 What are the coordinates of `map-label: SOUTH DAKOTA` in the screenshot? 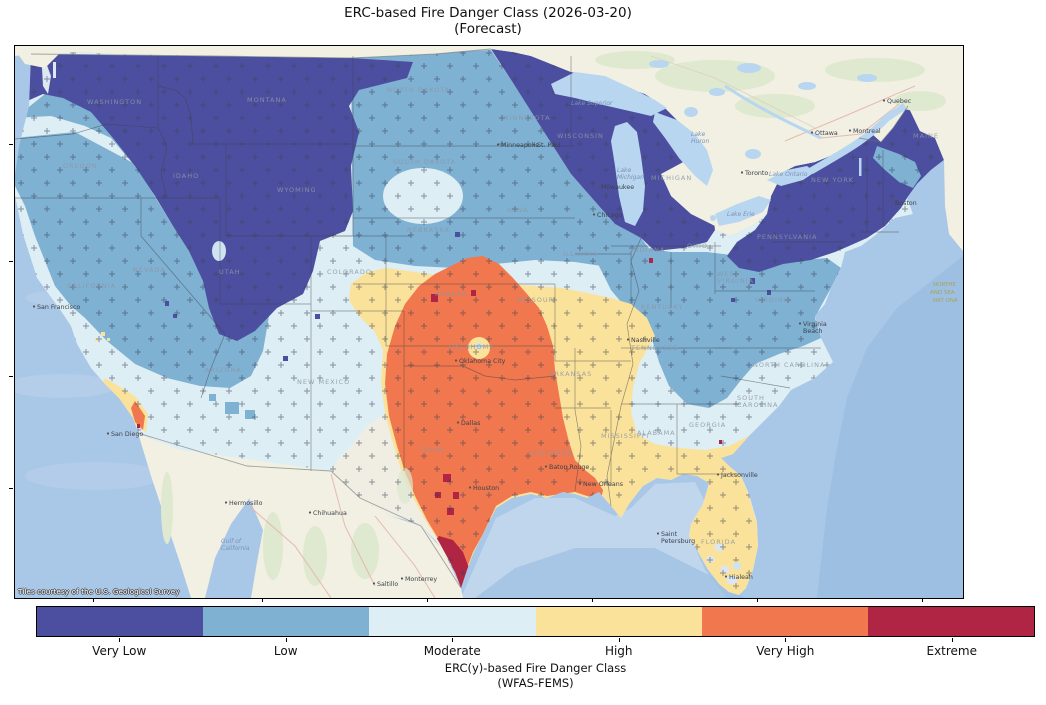 It's located at (424, 162).